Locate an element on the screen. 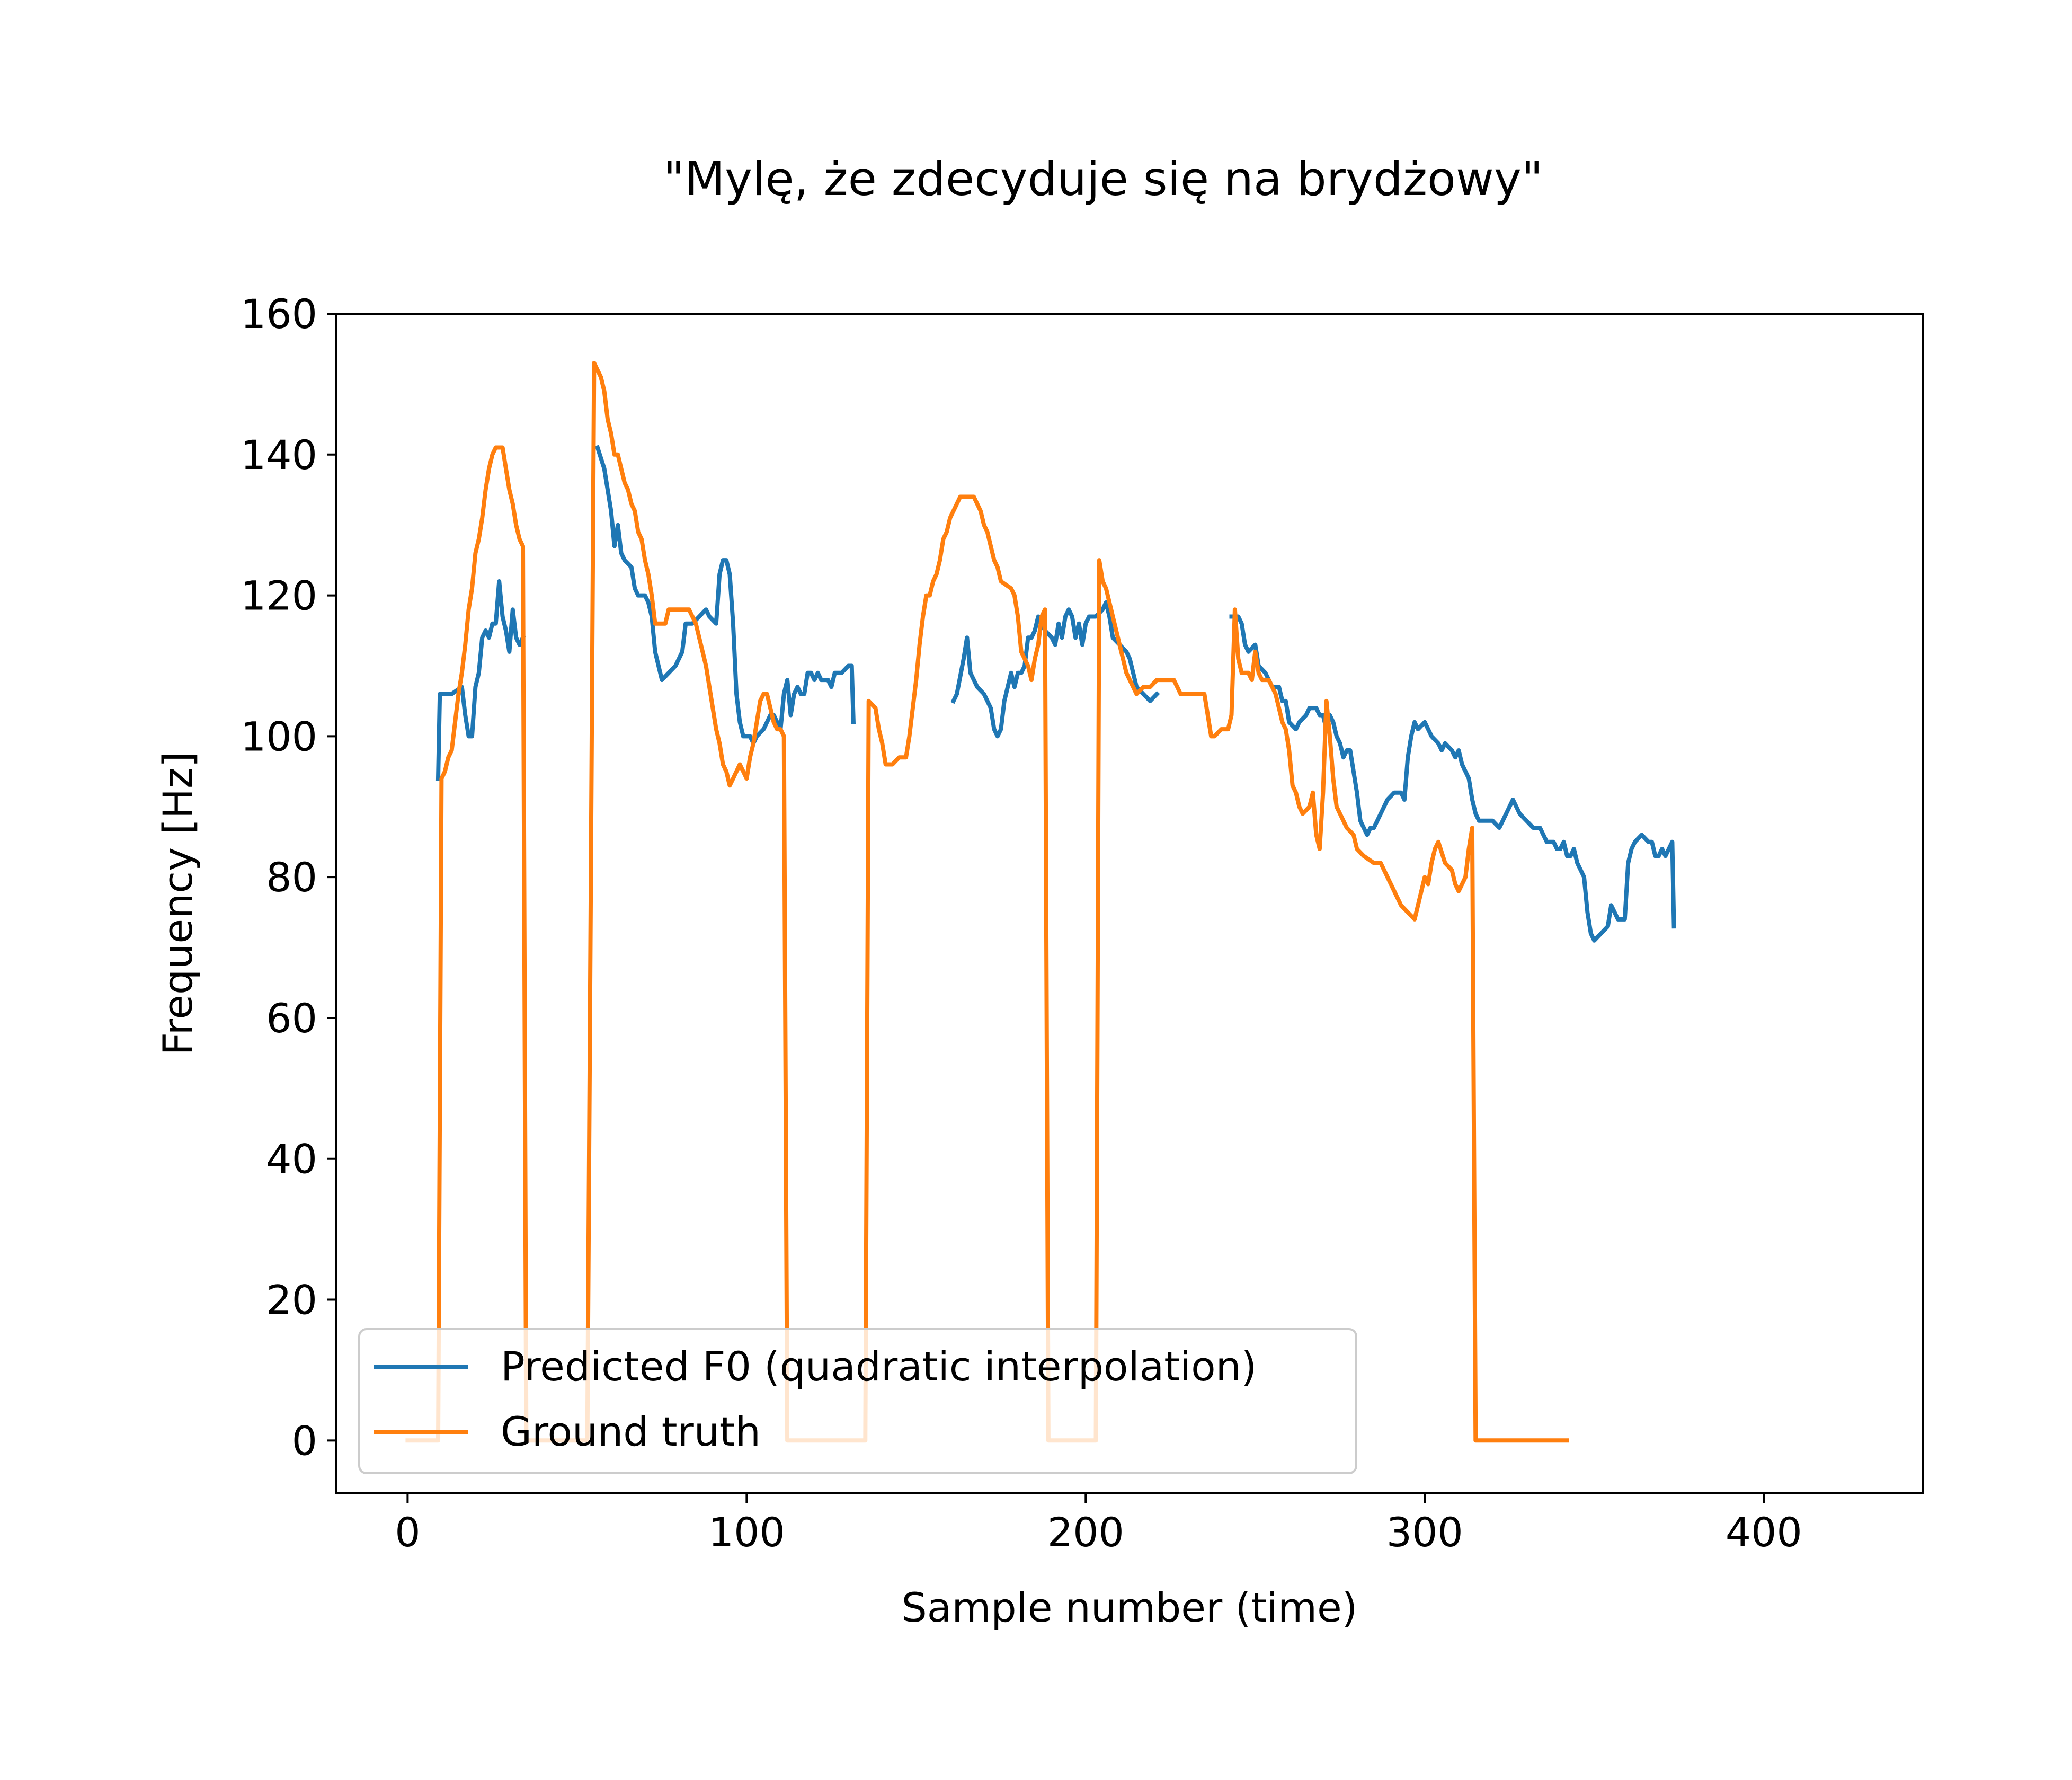 The width and height of the screenshot is (2072, 1780). x-tick-label-300: 300 is located at coordinates (1424, 1532).